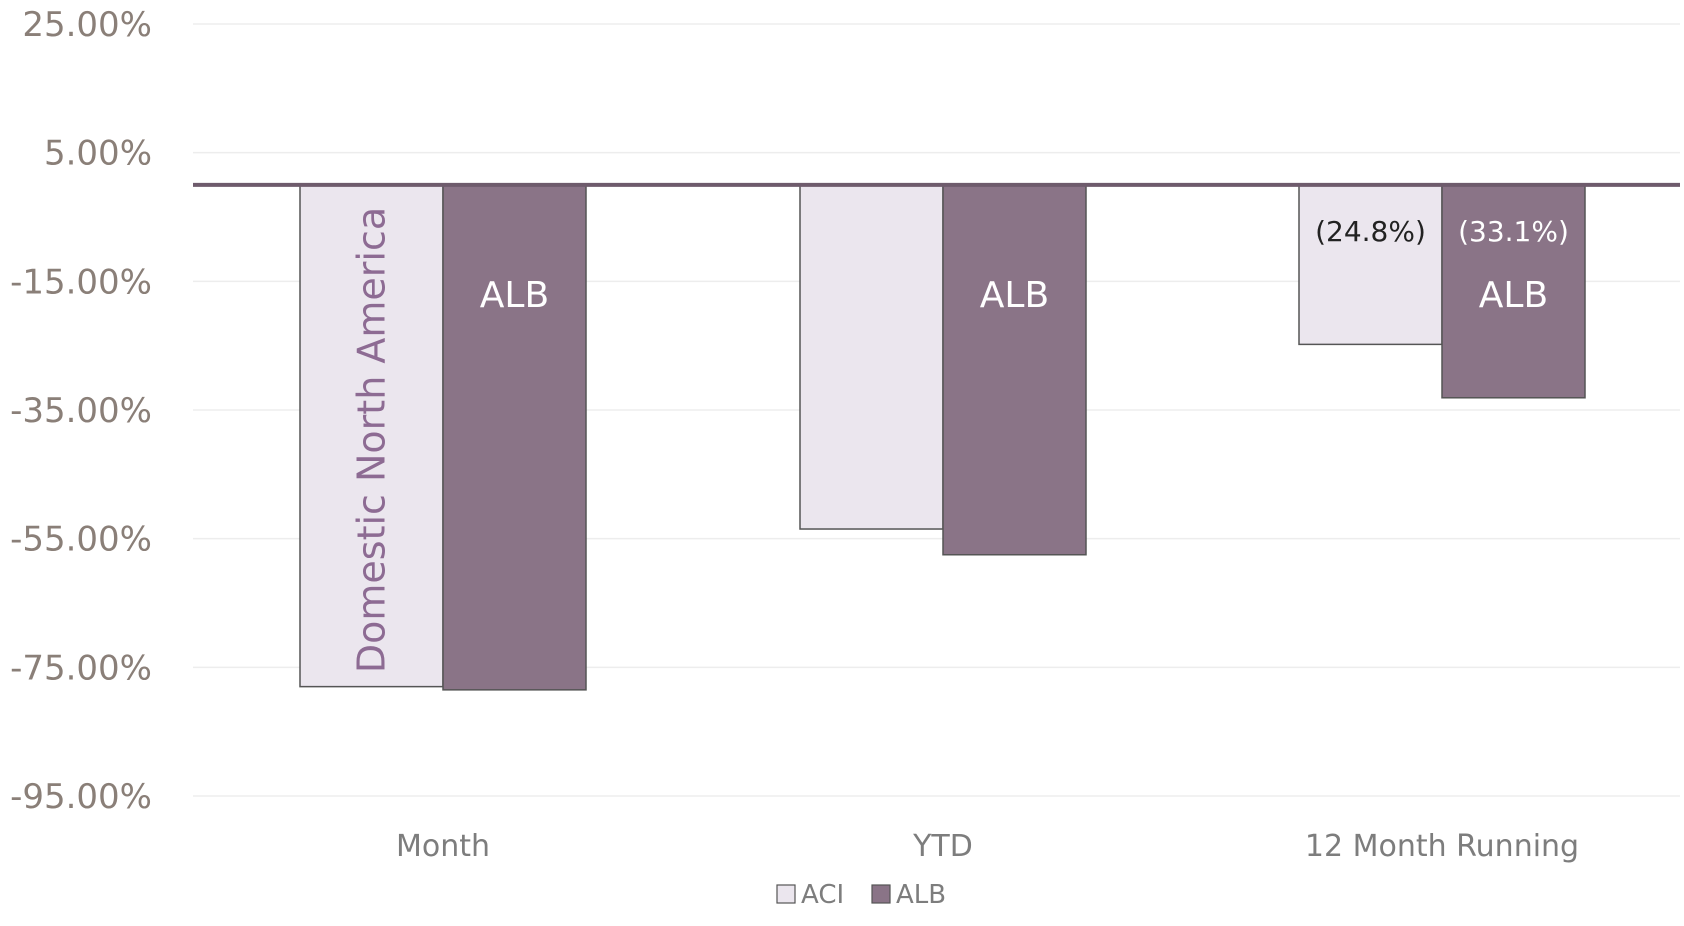  Describe the element at coordinates (1513, 231) in the screenshot. I see `data-label-alb: (33.1%)` at that location.